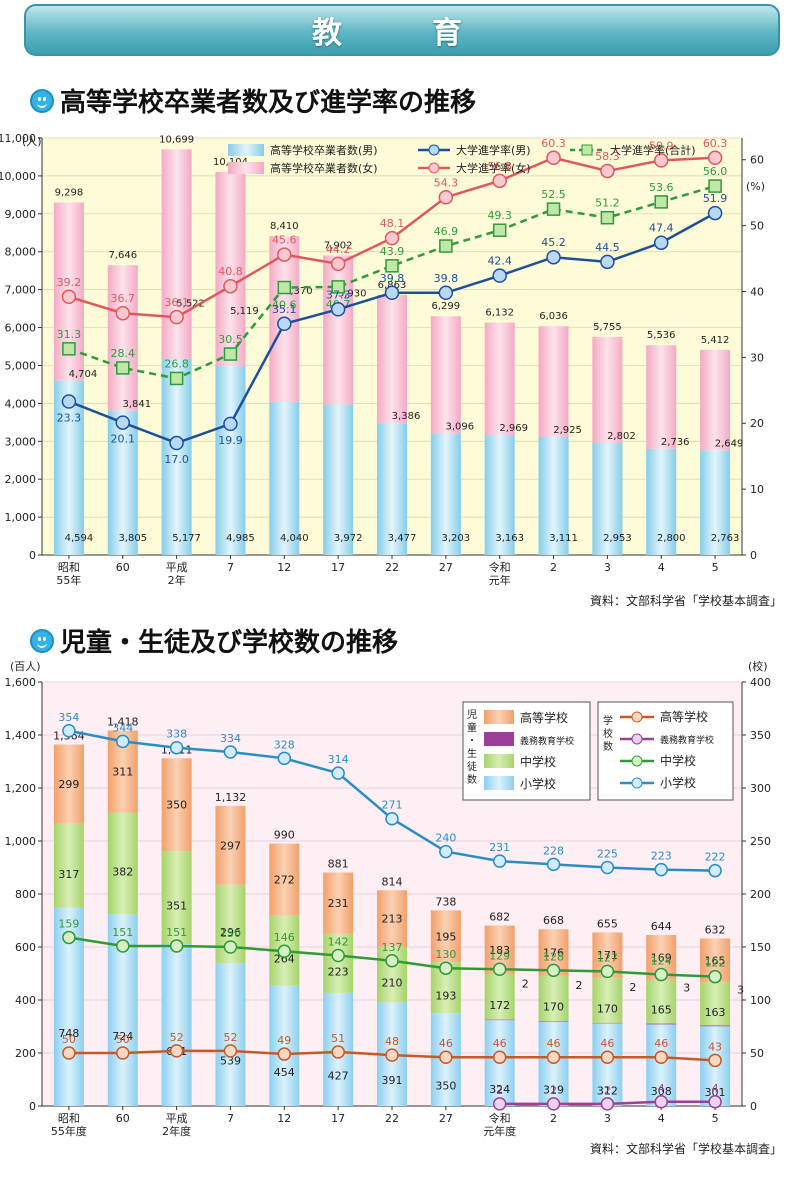 Image resolution: width=800 pixels, height=1190 pixels. What do you see at coordinates (68, 923) in the screenshot?
I see `schools-middle-label: 159` at bounding box center [68, 923].